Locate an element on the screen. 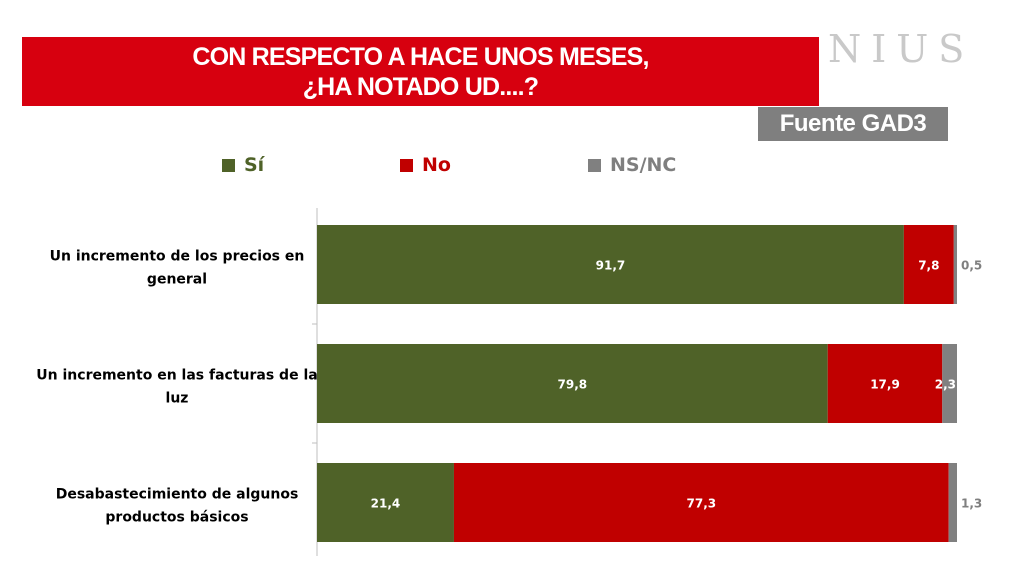 This screenshot has width=1024, height=576. title-line-1: CON RESPECTO A HACE UNOS MESES, is located at coordinates (420, 56).